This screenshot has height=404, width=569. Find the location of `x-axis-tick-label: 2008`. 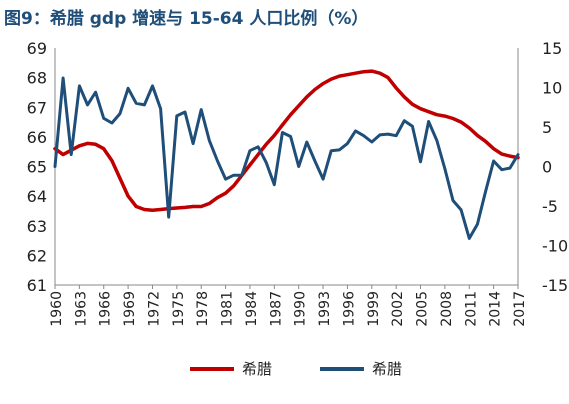

x-axis-tick-label: 2008 is located at coordinates (447, 309).